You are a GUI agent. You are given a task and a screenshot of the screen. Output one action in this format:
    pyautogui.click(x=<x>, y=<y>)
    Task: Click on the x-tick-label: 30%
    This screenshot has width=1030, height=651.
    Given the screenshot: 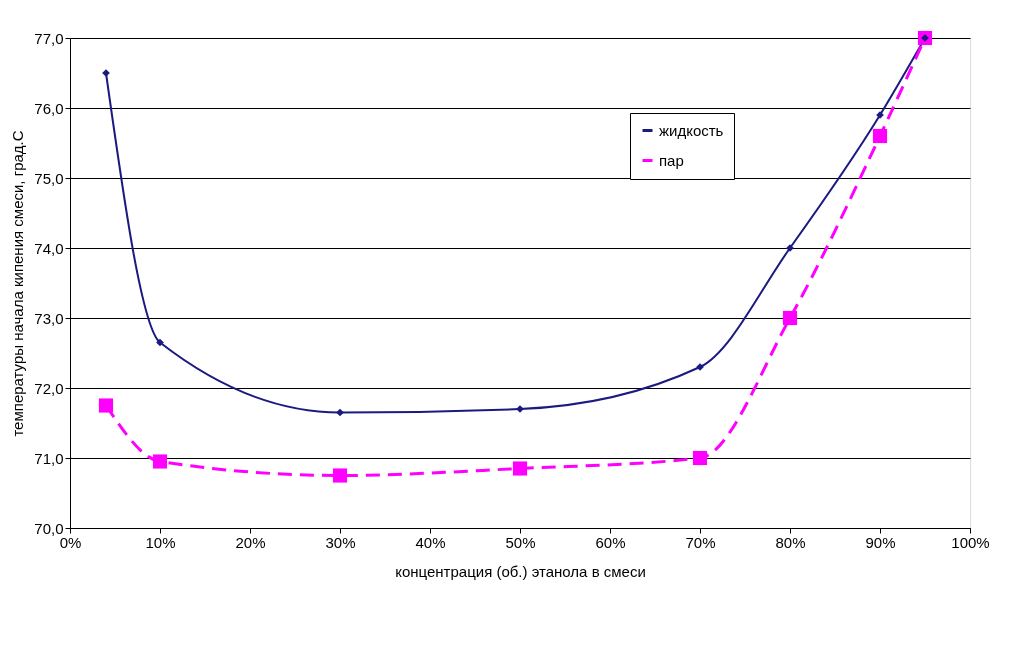 What is the action you would take?
    pyautogui.click(x=340, y=542)
    